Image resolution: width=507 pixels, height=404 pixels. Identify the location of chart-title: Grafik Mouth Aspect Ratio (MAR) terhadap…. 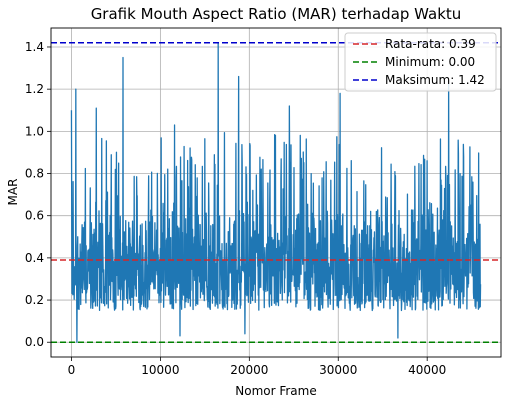
(276, 14).